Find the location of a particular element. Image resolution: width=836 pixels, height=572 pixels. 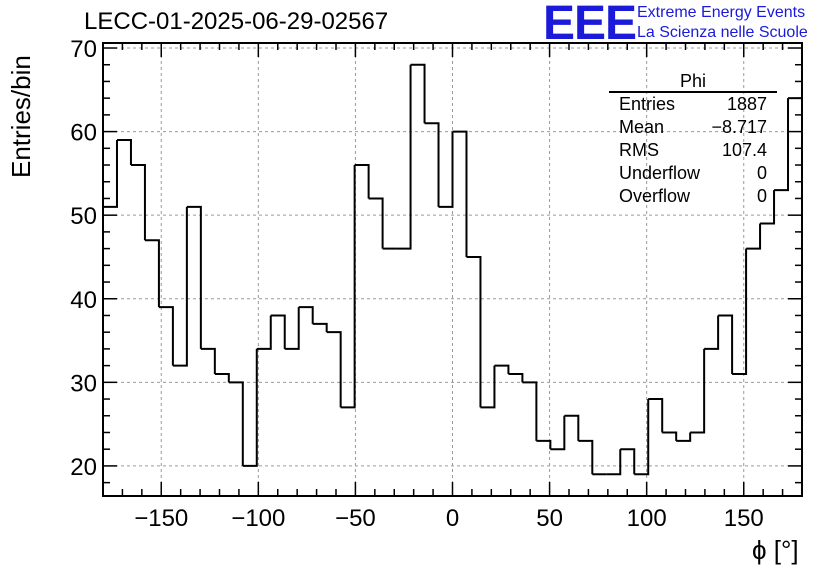

stats-row-overflow: Overflow 0 is located at coordinates (693, 196).